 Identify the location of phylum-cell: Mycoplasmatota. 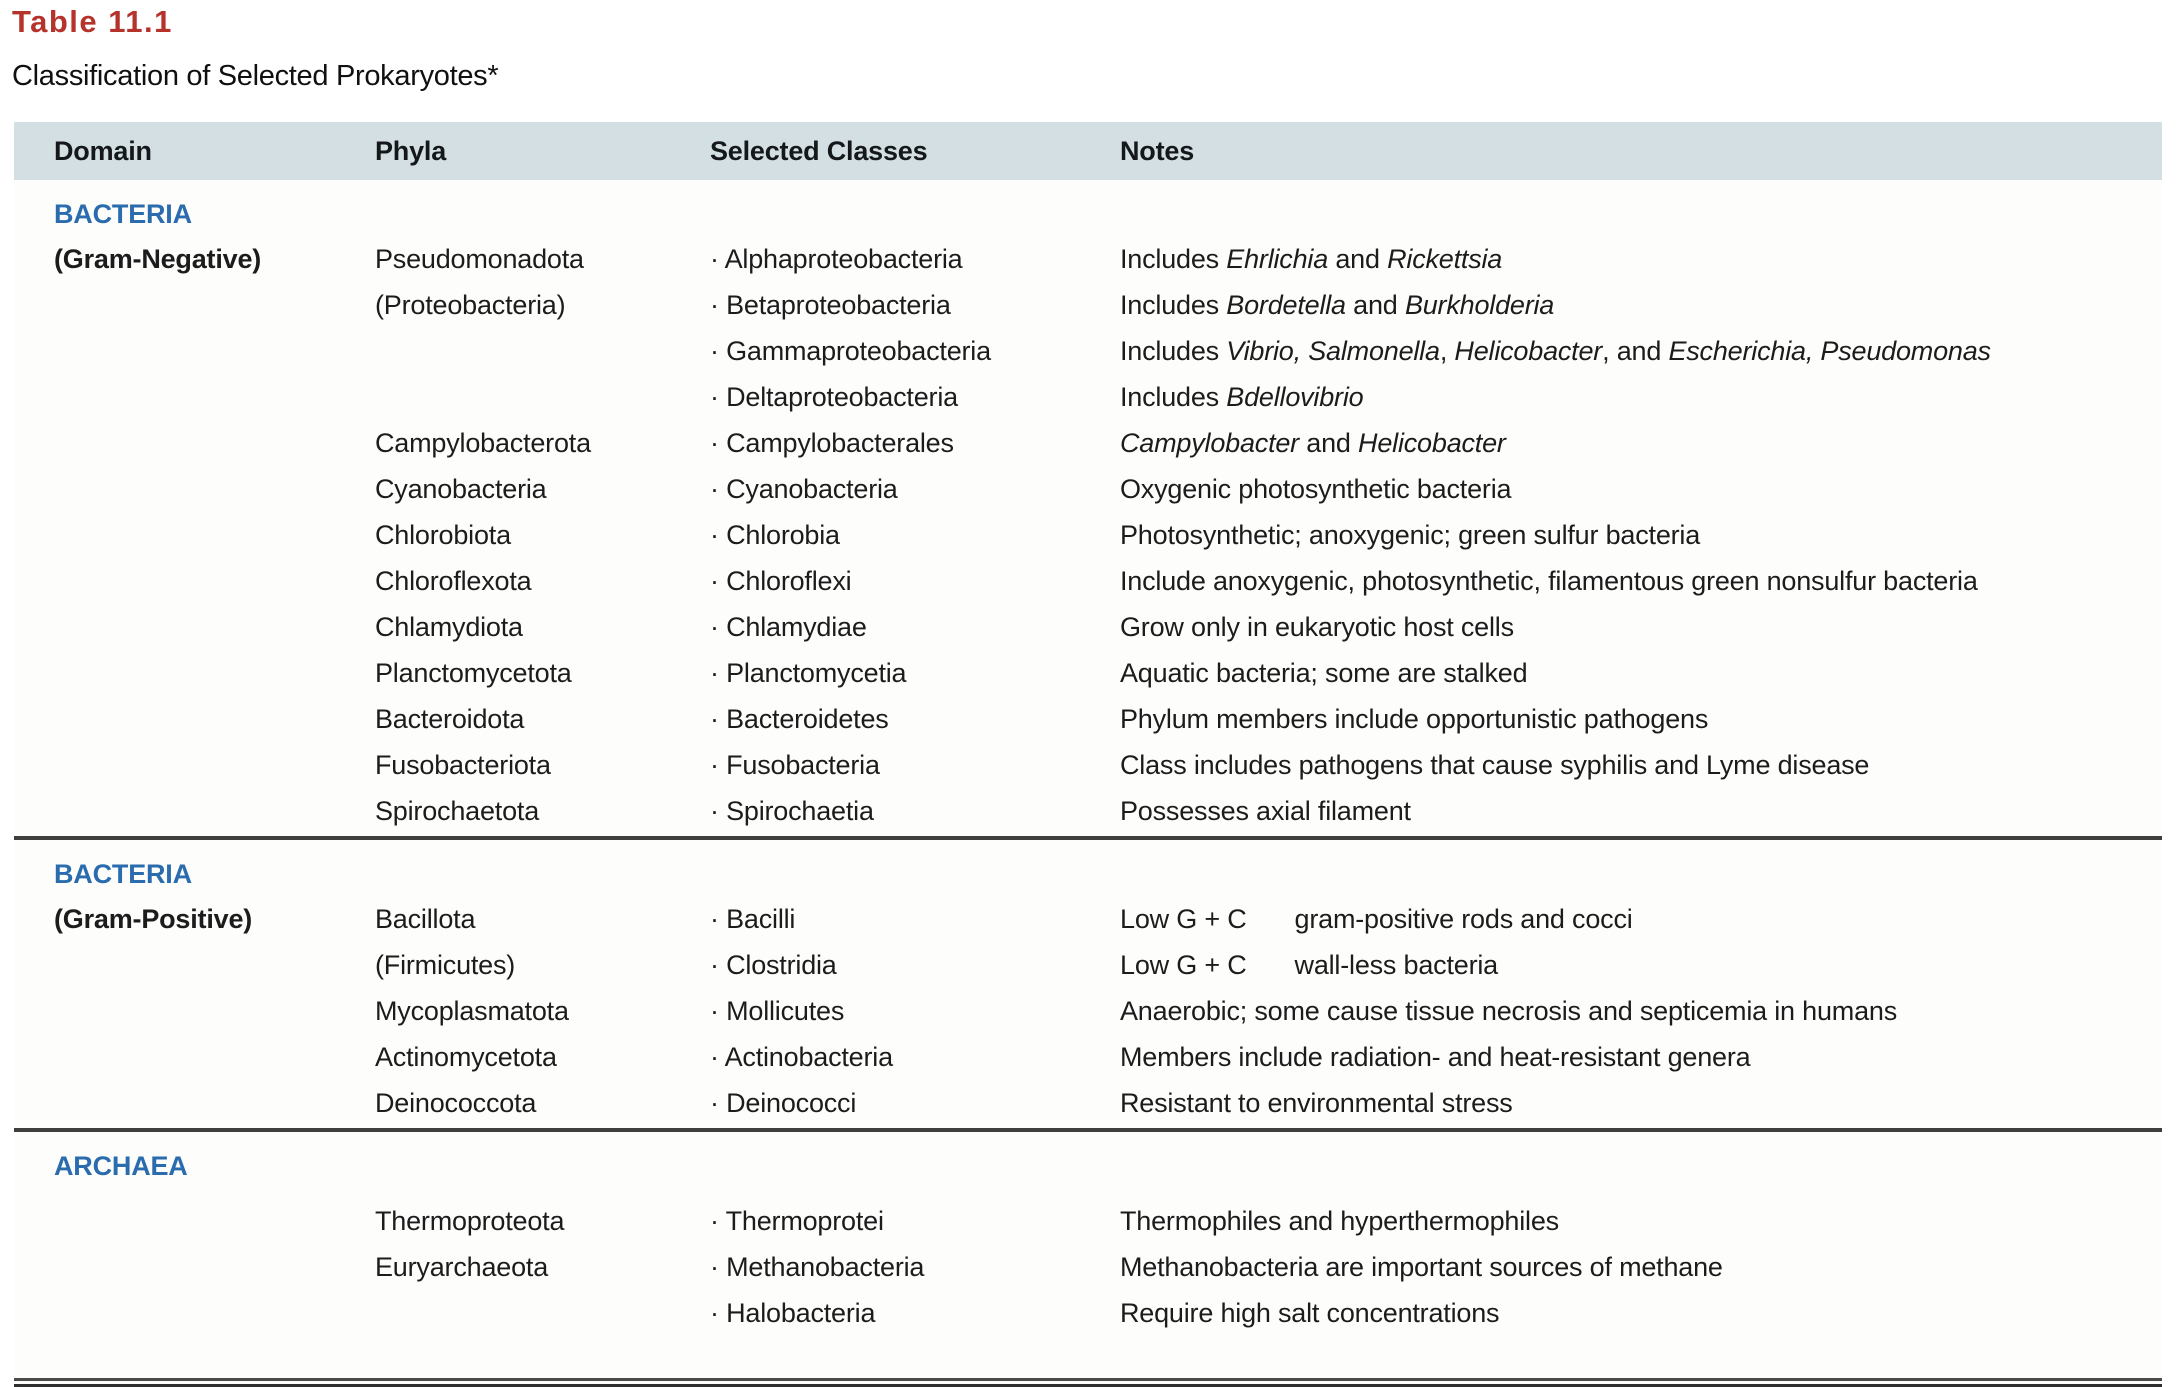
(472, 1011).